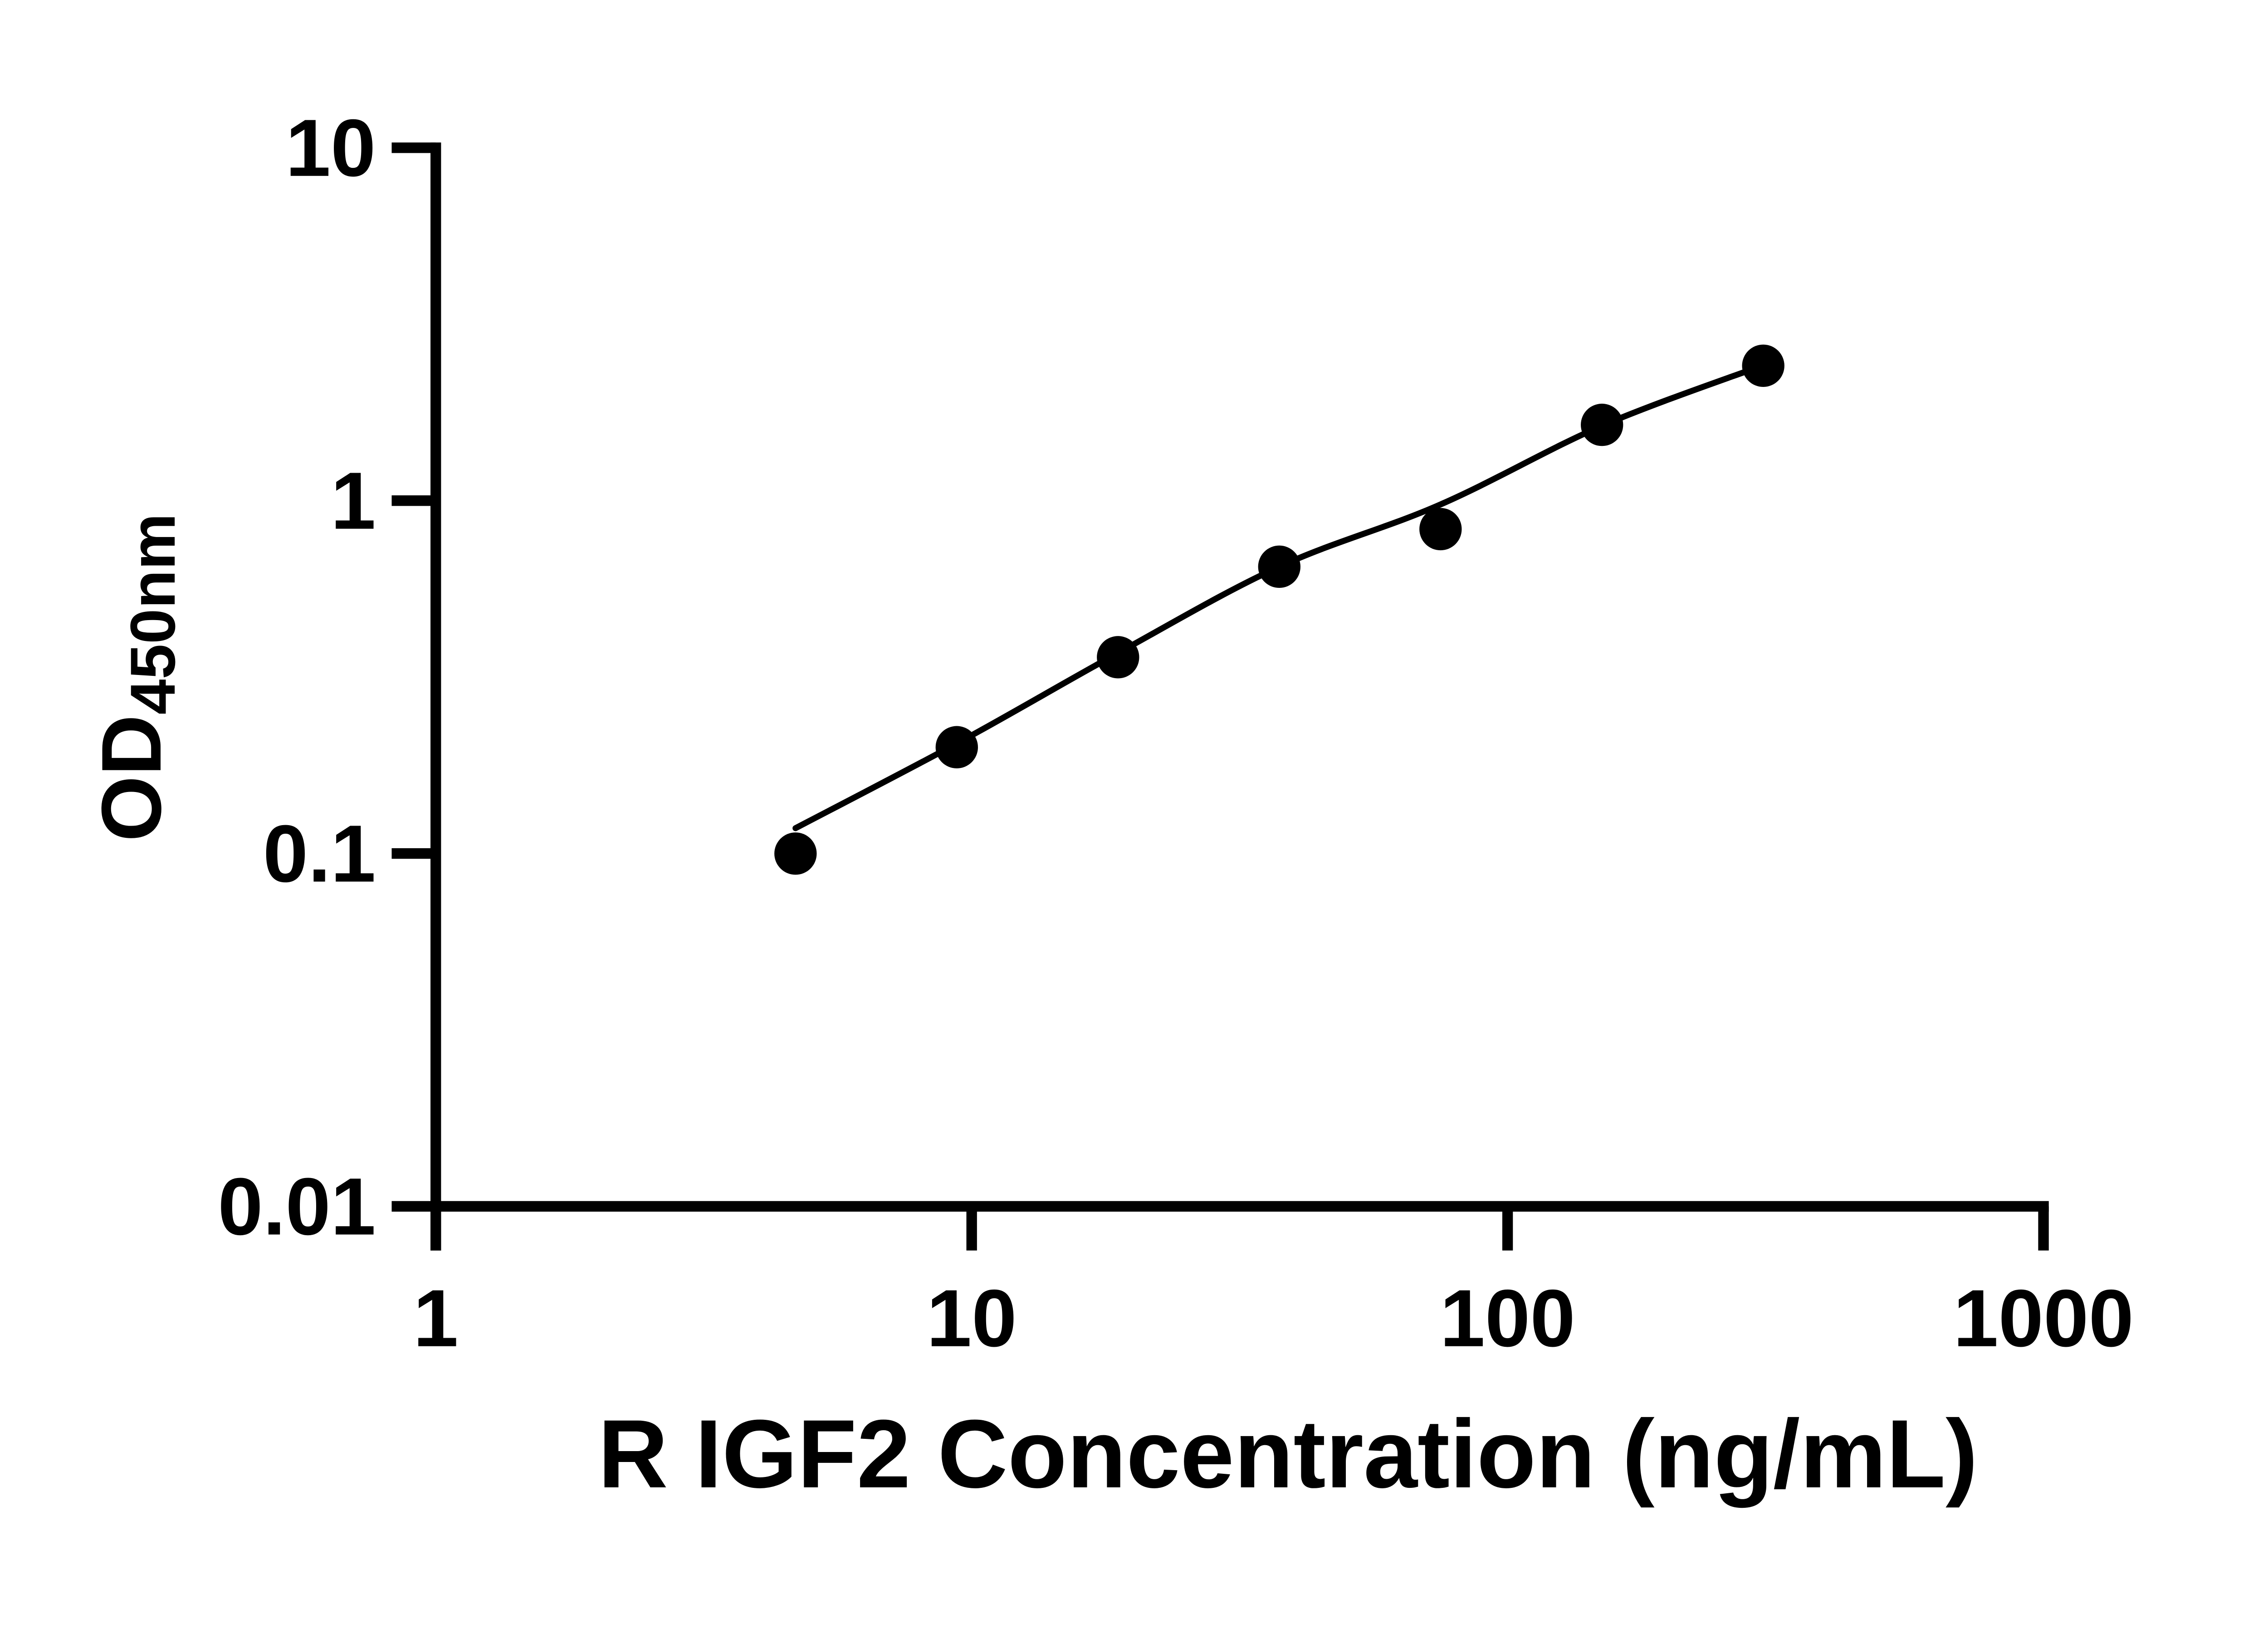  I want to click on y-tick-label: 1, so click(353, 500).